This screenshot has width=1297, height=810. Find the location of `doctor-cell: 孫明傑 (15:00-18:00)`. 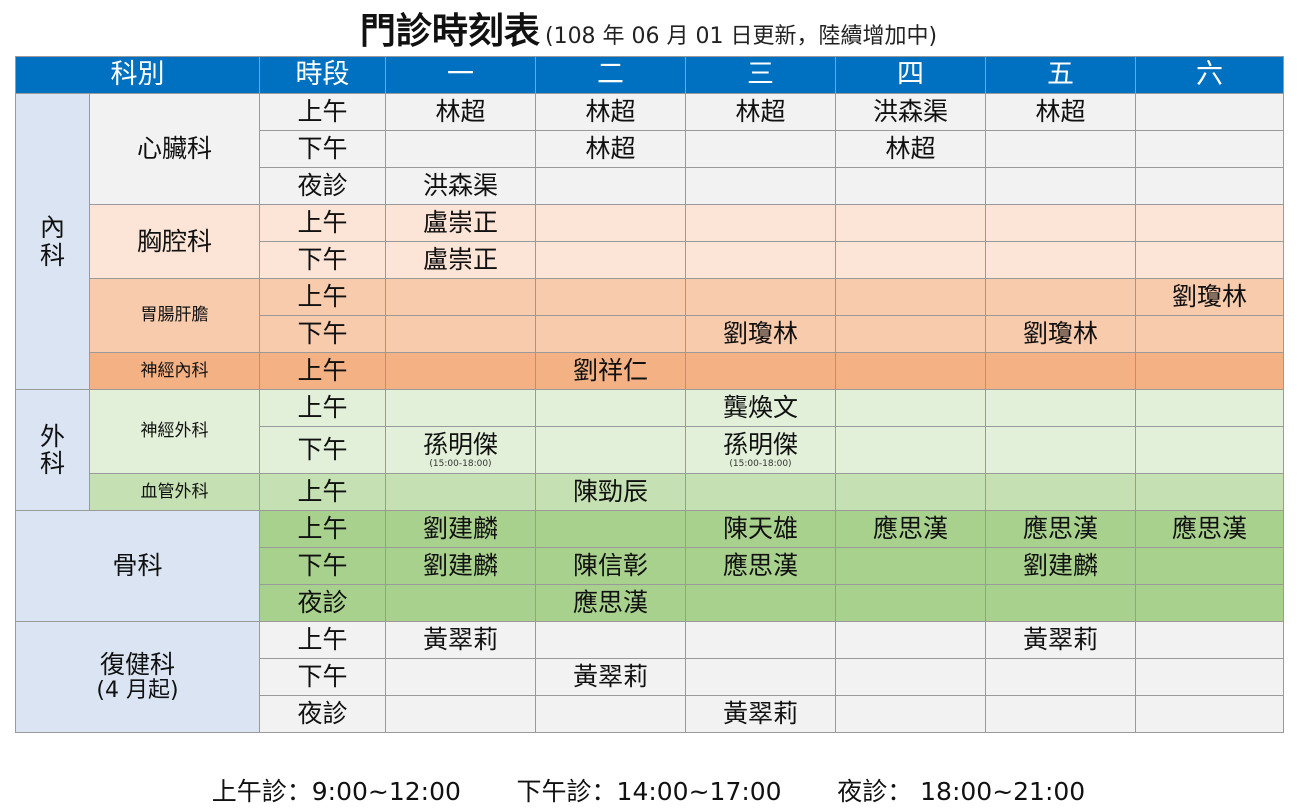

doctor-cell: 孫明傑 (15:00-18:00) is located at coordinates (760, 450).